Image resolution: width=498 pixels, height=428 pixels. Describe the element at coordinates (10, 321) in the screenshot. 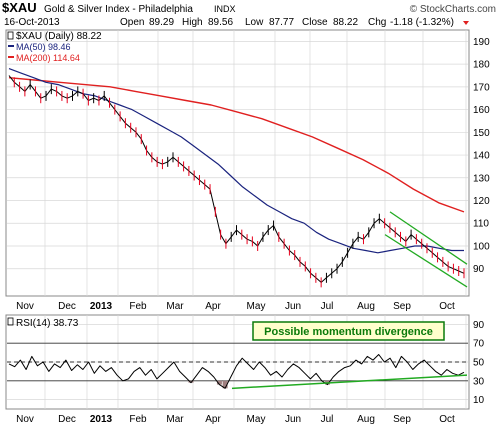

I see `rsi-legend-swatch` at that location.